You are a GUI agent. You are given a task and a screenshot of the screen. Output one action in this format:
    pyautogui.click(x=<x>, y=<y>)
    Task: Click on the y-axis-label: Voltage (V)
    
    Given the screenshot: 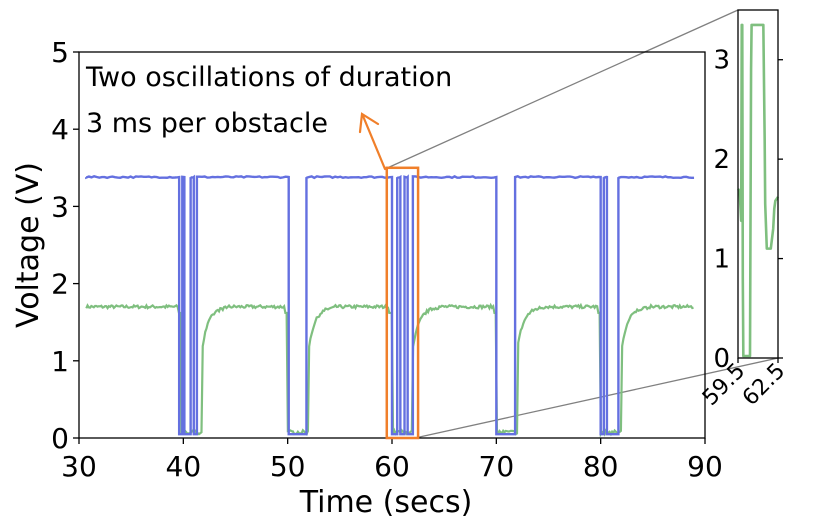 What is the action you would take?
    pyautogui.click(x=28, y=245)
    